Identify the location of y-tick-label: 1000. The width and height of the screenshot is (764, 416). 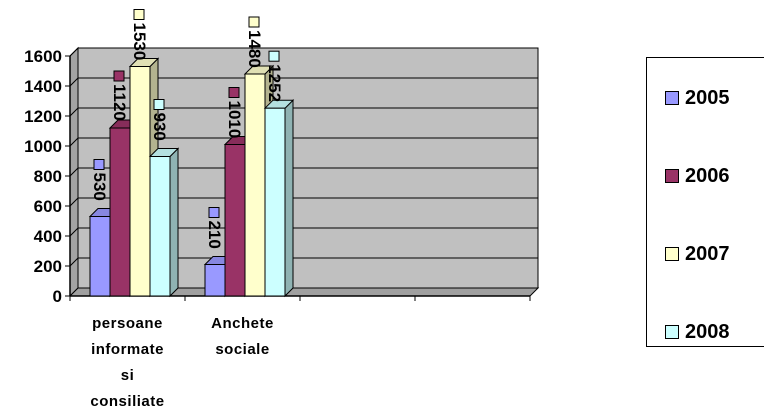
(43, 146).